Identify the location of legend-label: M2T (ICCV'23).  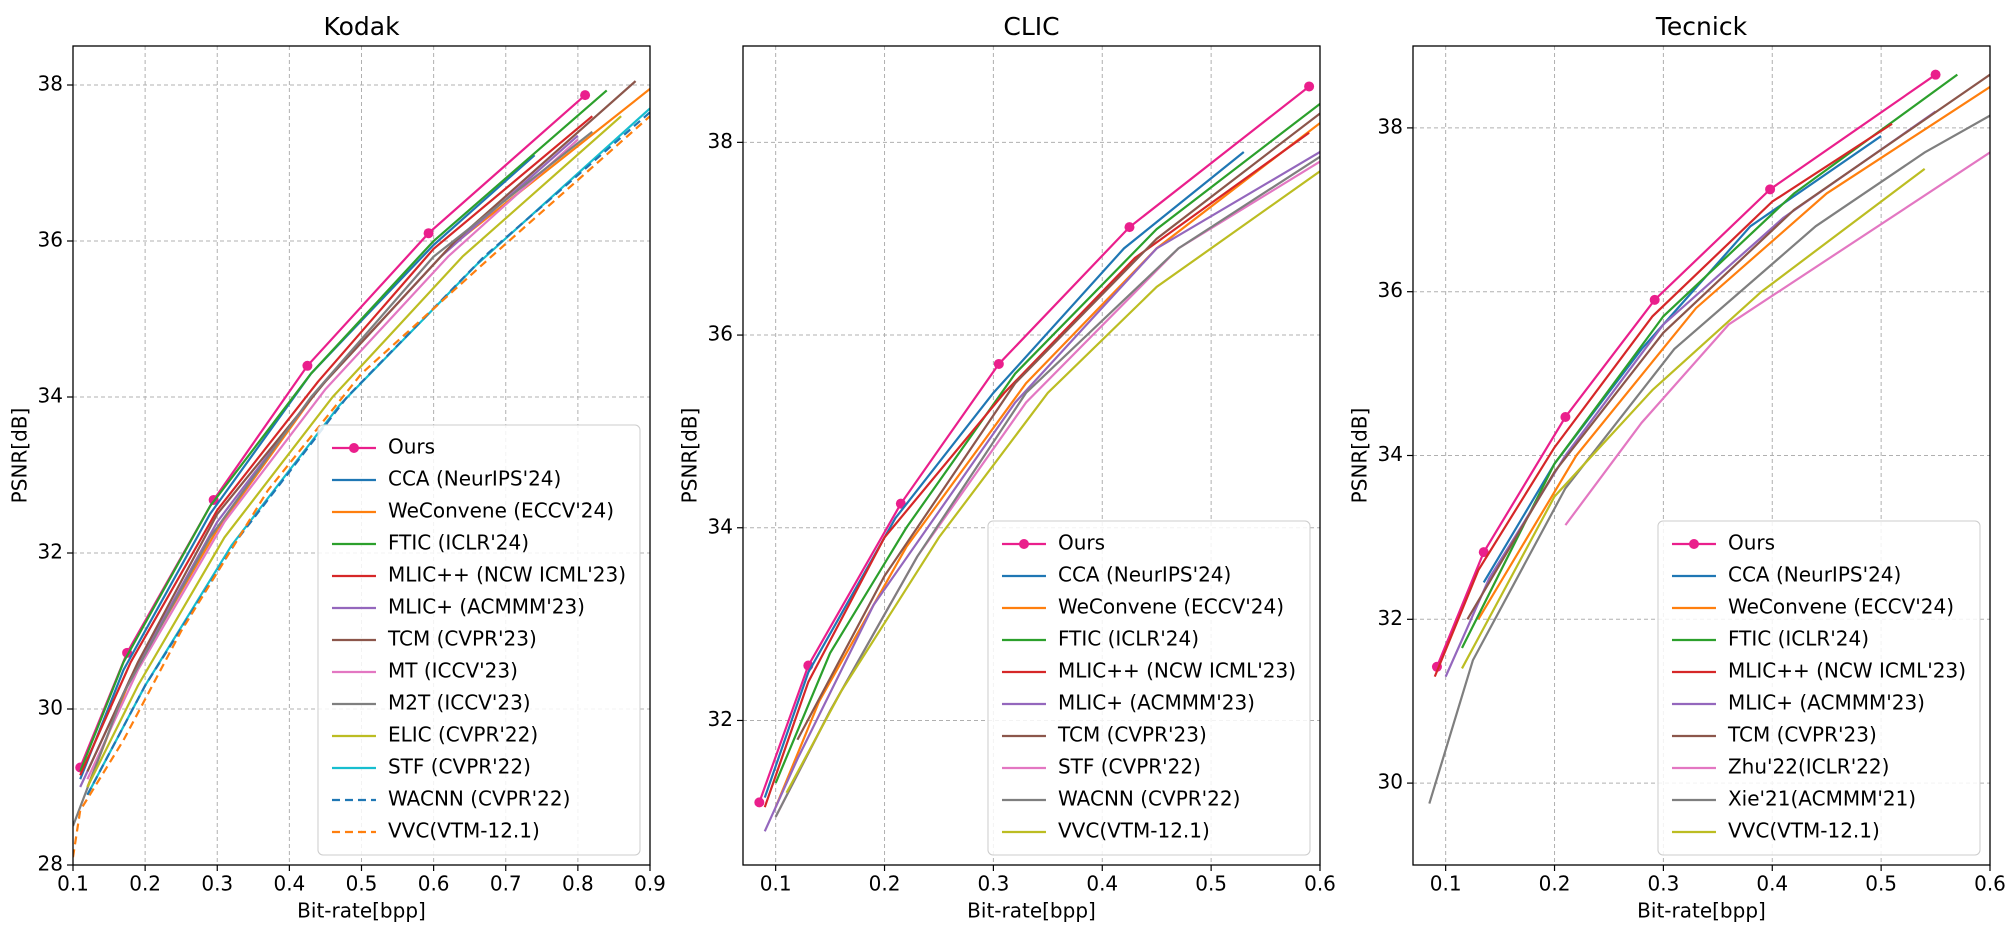
(459, 703).